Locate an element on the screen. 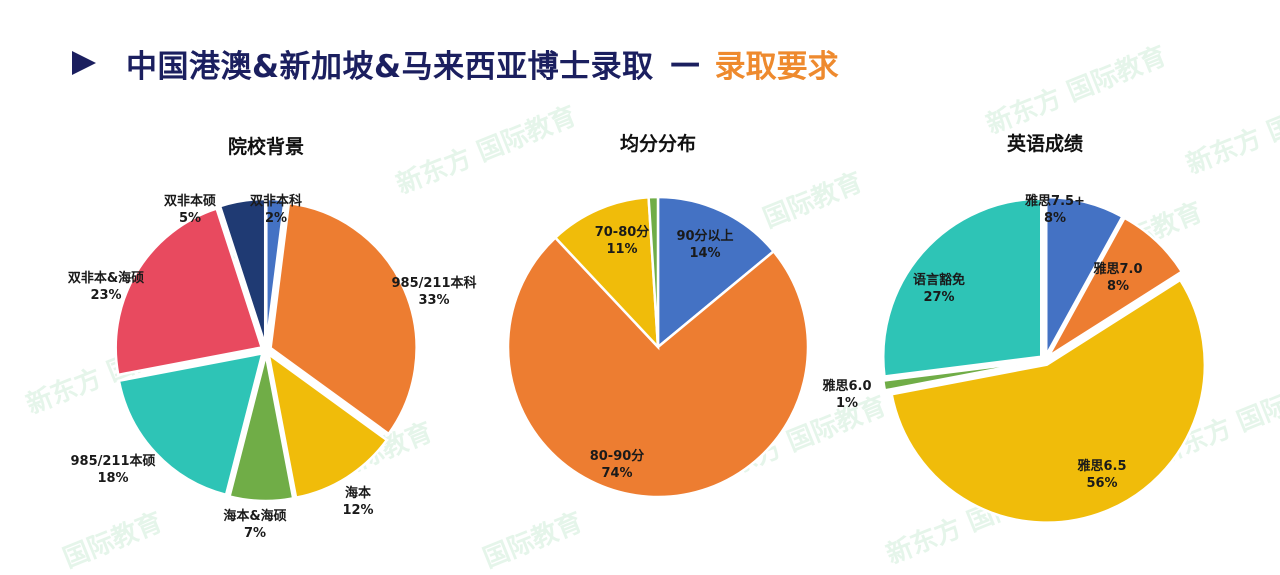 The image size is (1280, 575). slice-label: 80-90分 74% is located at coordinates (617, 464).